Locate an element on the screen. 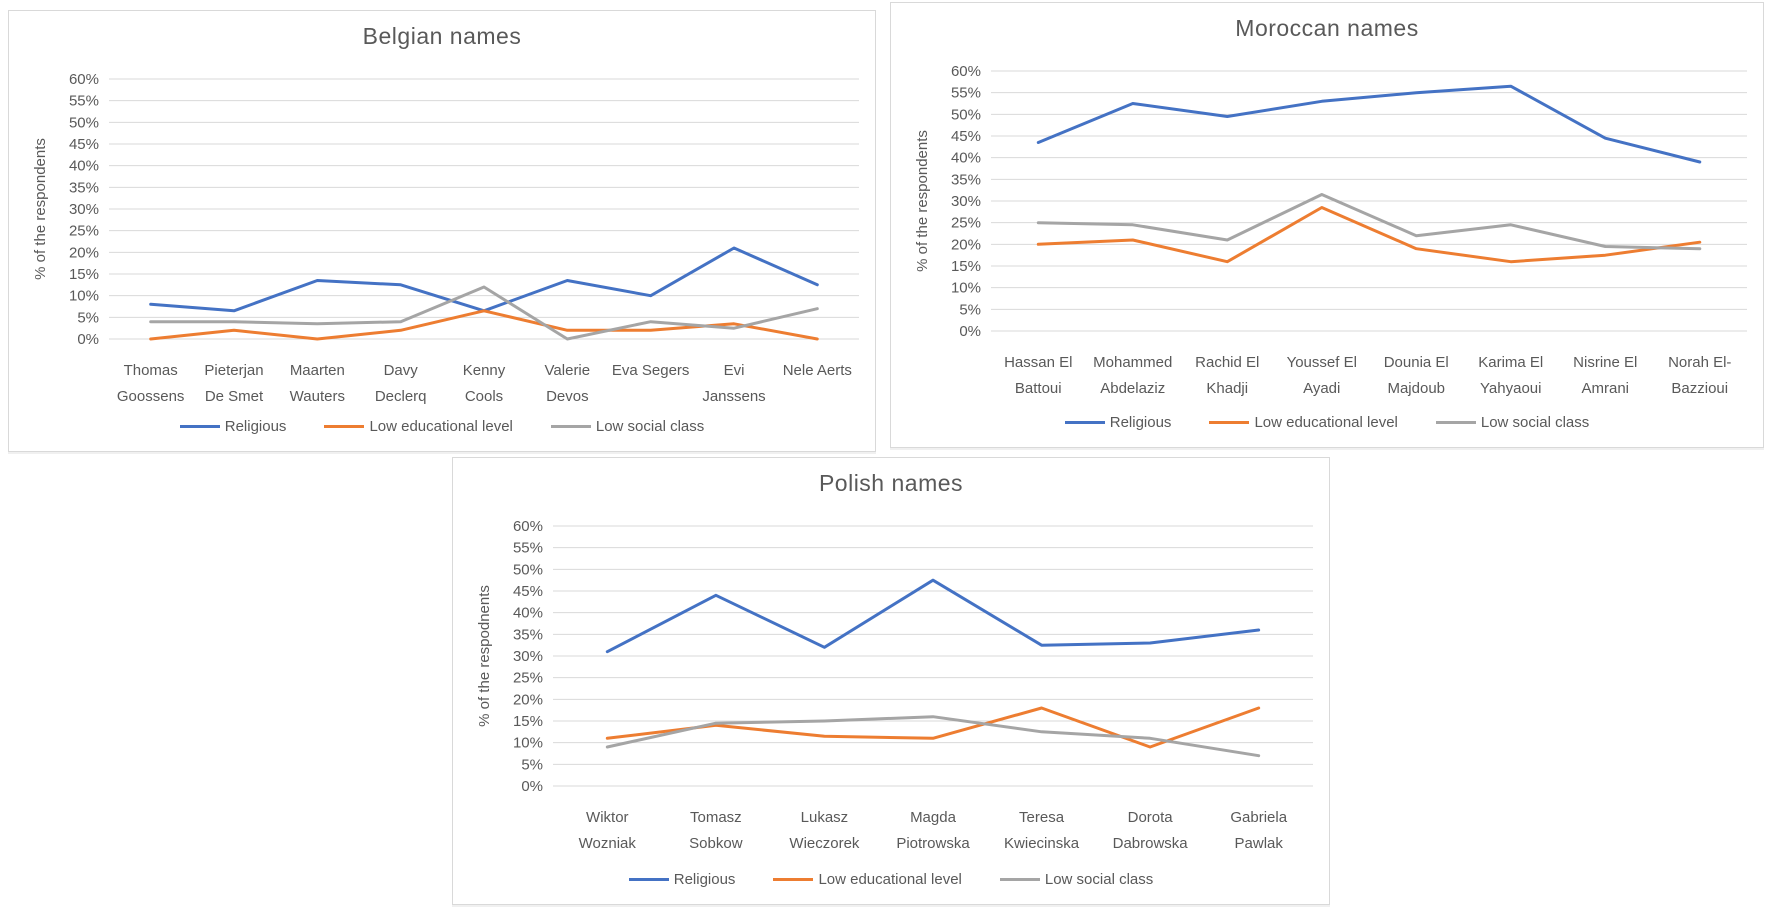  x-category-label: Mohammed is located at coordinates (1132, 362).